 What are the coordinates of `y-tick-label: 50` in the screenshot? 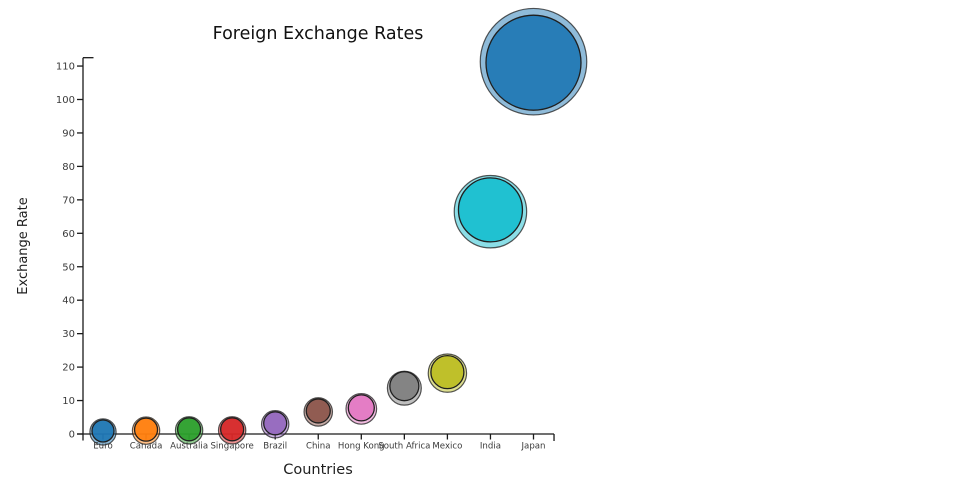 It's located at (68, 267).